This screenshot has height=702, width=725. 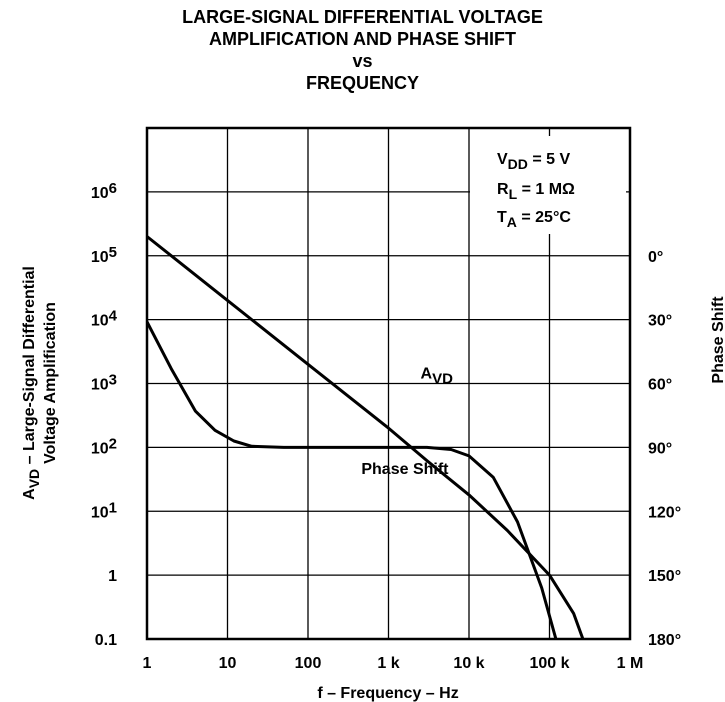 I want to click on chart-title-line-2: AMPLIFICATION AND PHASE SHIFT, so click(x=362, y=39).